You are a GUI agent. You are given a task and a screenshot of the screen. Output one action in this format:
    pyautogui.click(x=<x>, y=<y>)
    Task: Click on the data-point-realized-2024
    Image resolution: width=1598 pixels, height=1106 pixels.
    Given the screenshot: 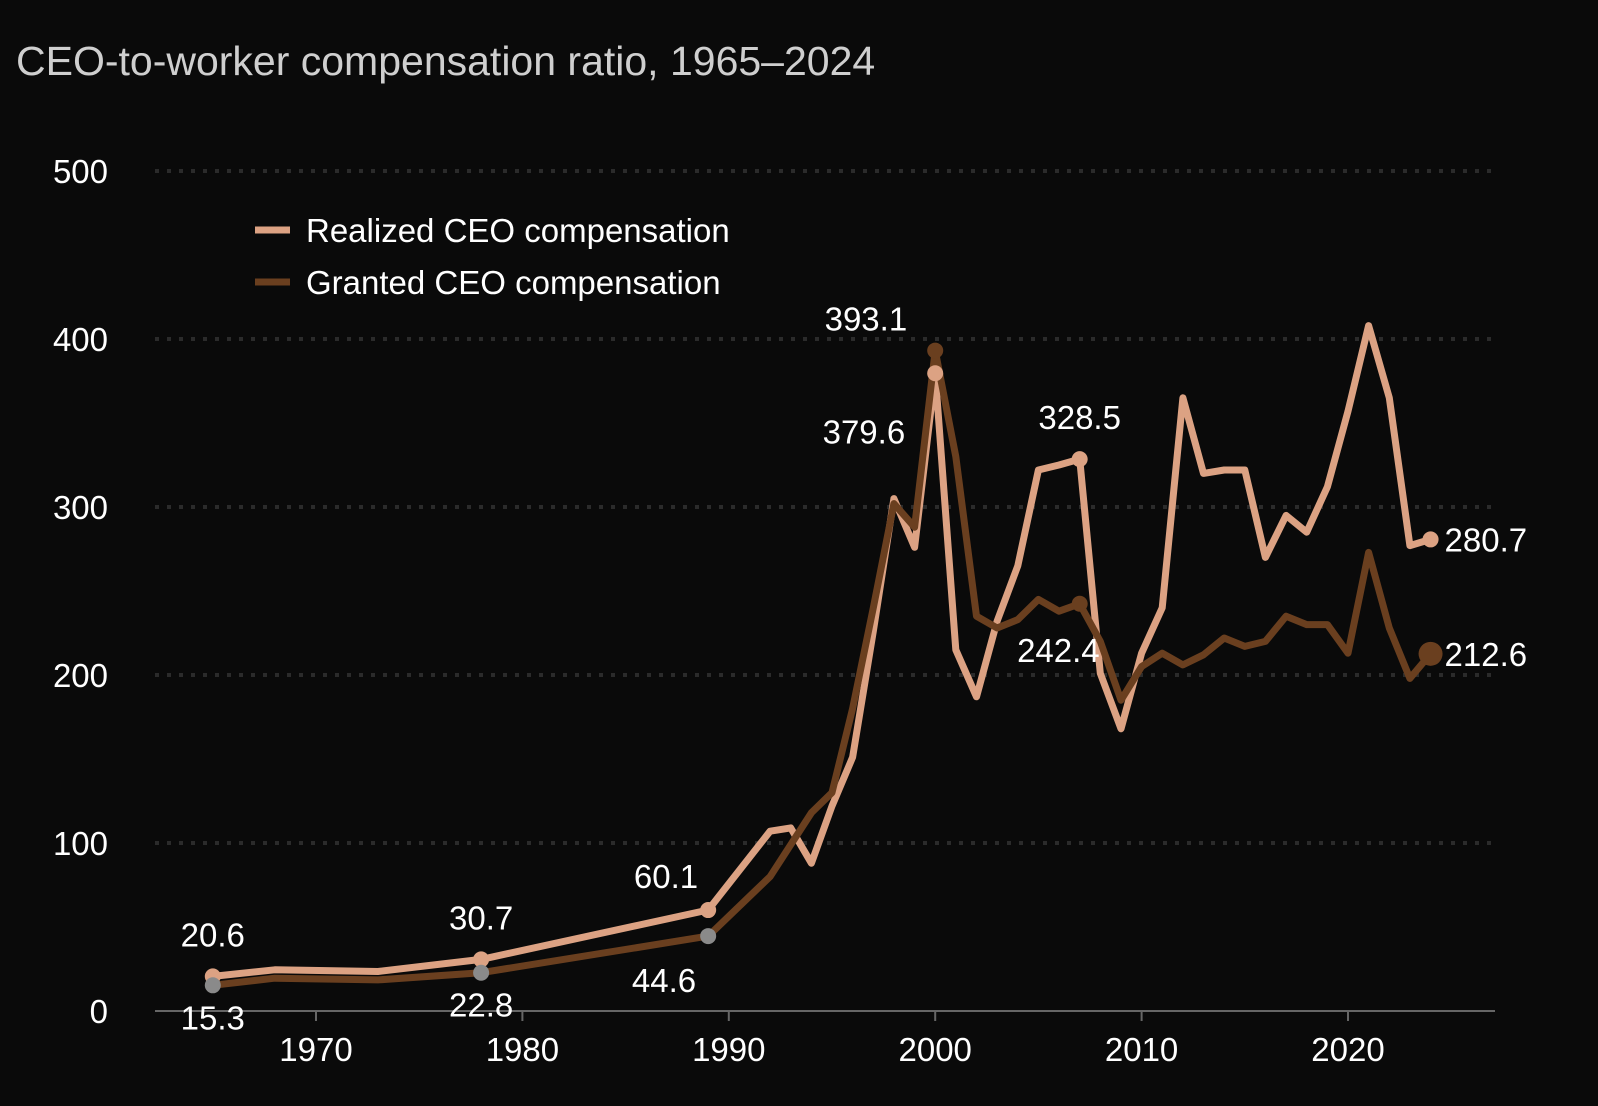 What is the action you would take?
    pyautogui.click(x=1430, y=539)
    